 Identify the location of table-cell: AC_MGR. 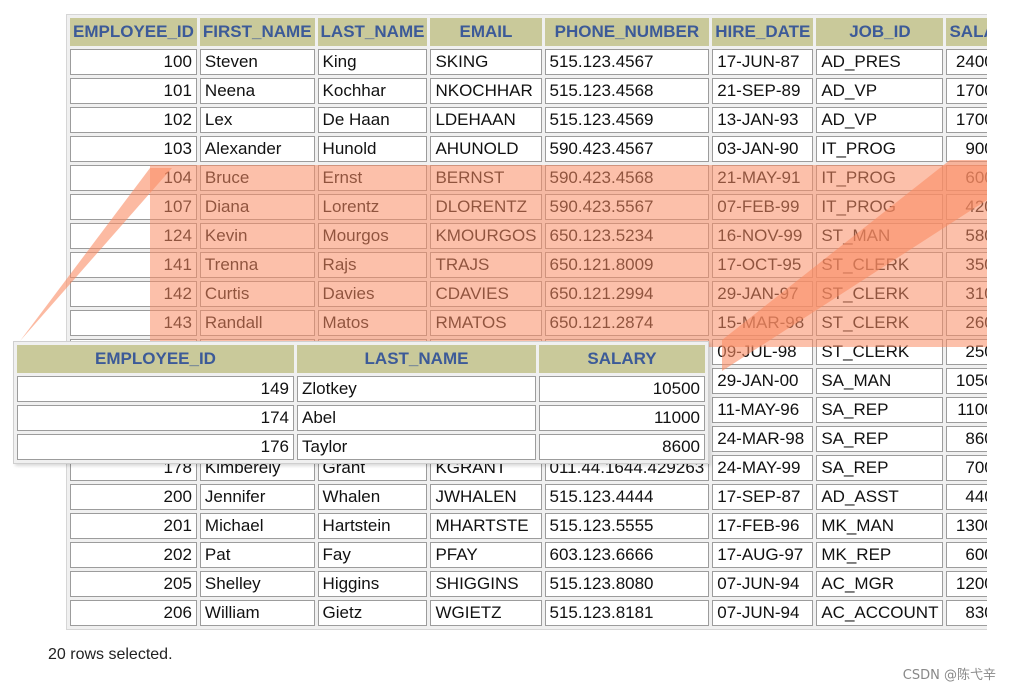
(880, 584).